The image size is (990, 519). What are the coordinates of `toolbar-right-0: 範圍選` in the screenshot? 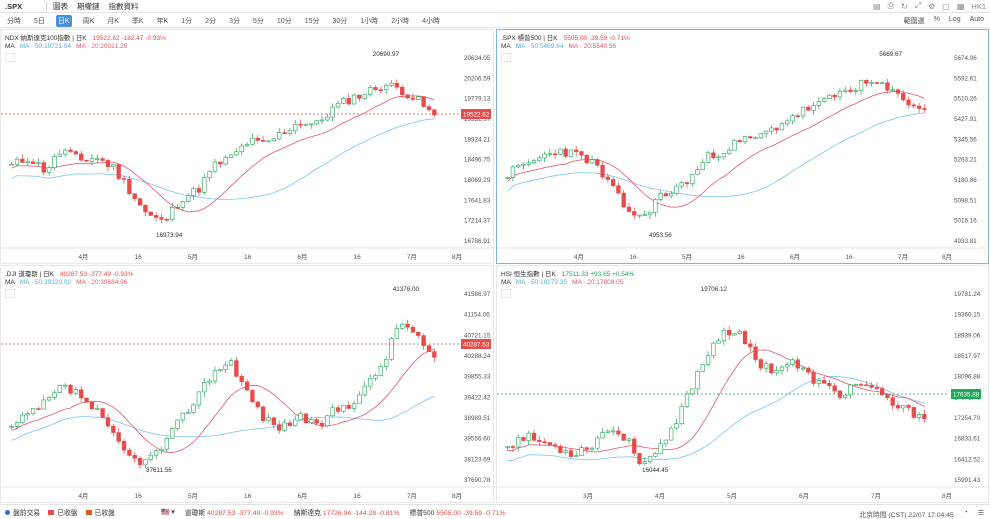 It's located at (914, 21).